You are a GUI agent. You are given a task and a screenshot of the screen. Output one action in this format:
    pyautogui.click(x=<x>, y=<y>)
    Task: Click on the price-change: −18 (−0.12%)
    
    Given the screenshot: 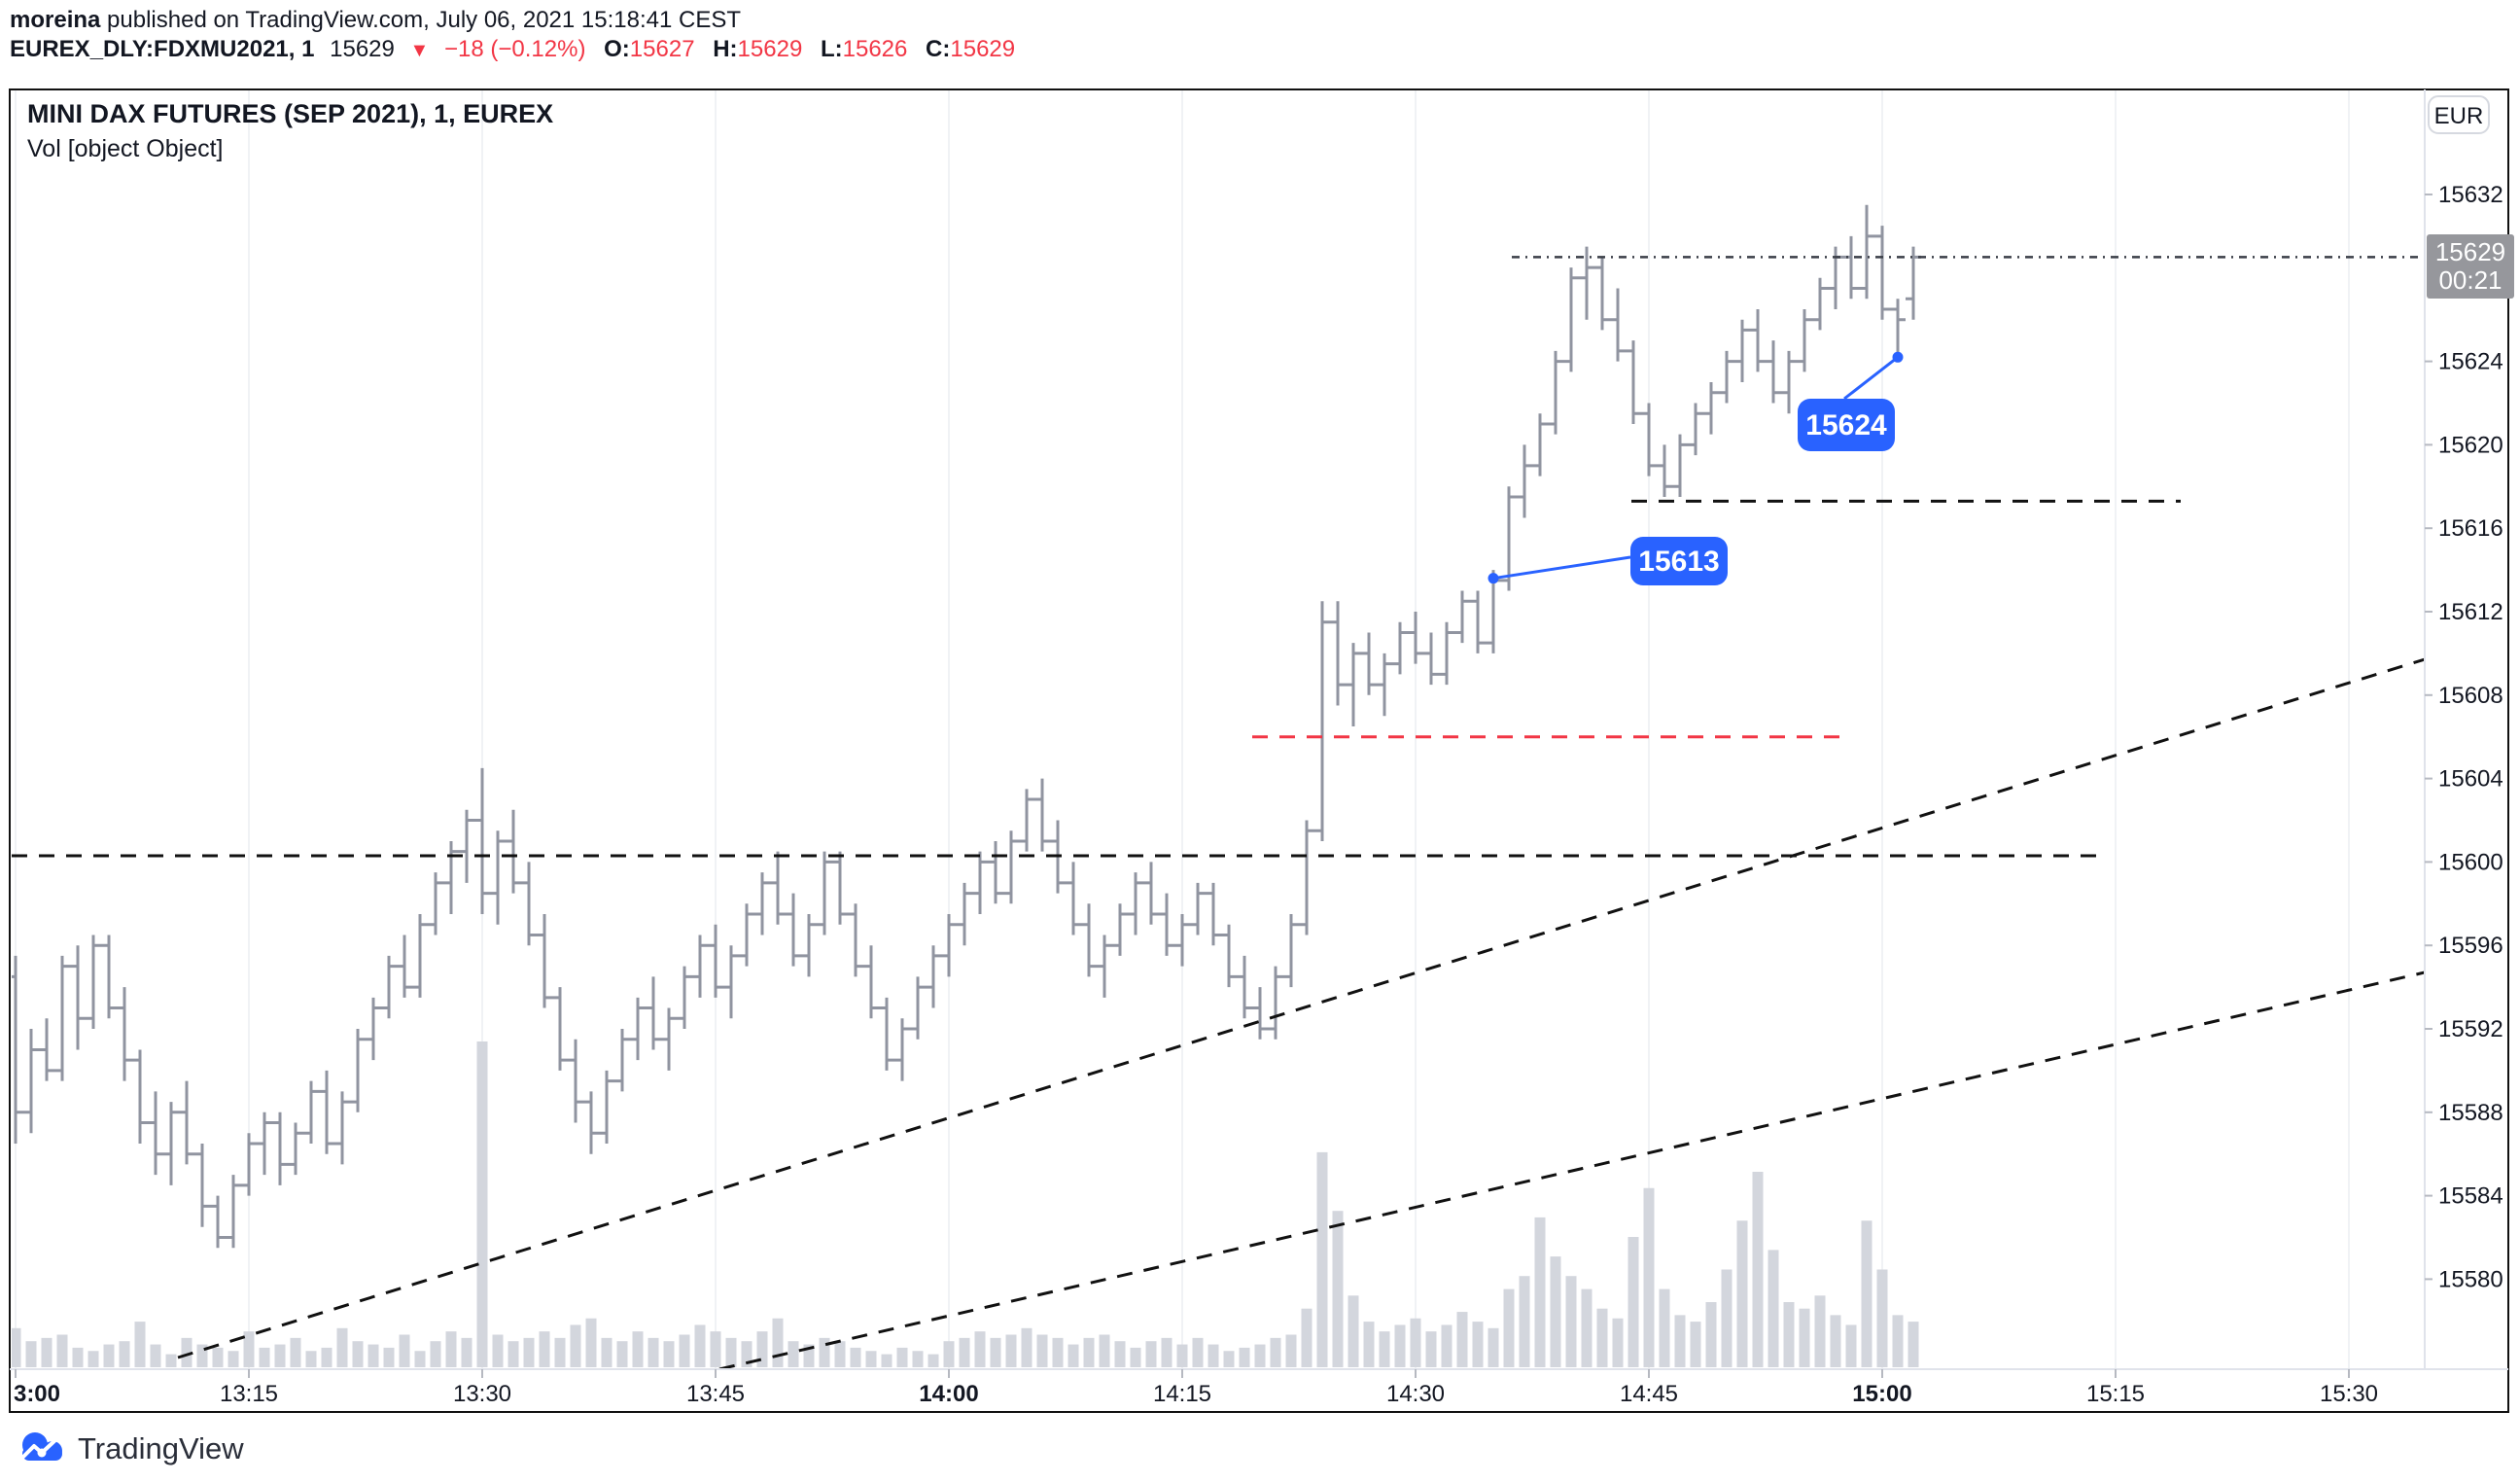 What is the action you would take?
    pyautogui.click(x=515, y=49)
    